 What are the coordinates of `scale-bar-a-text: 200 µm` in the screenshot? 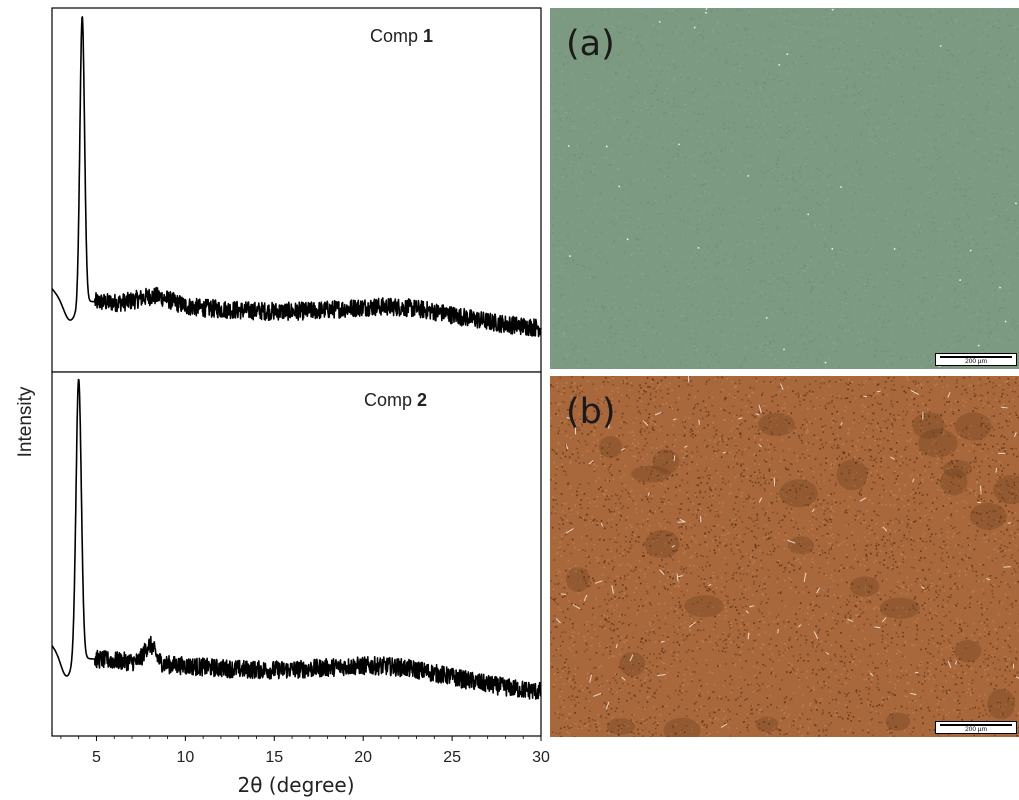 It's located at (976, 361).